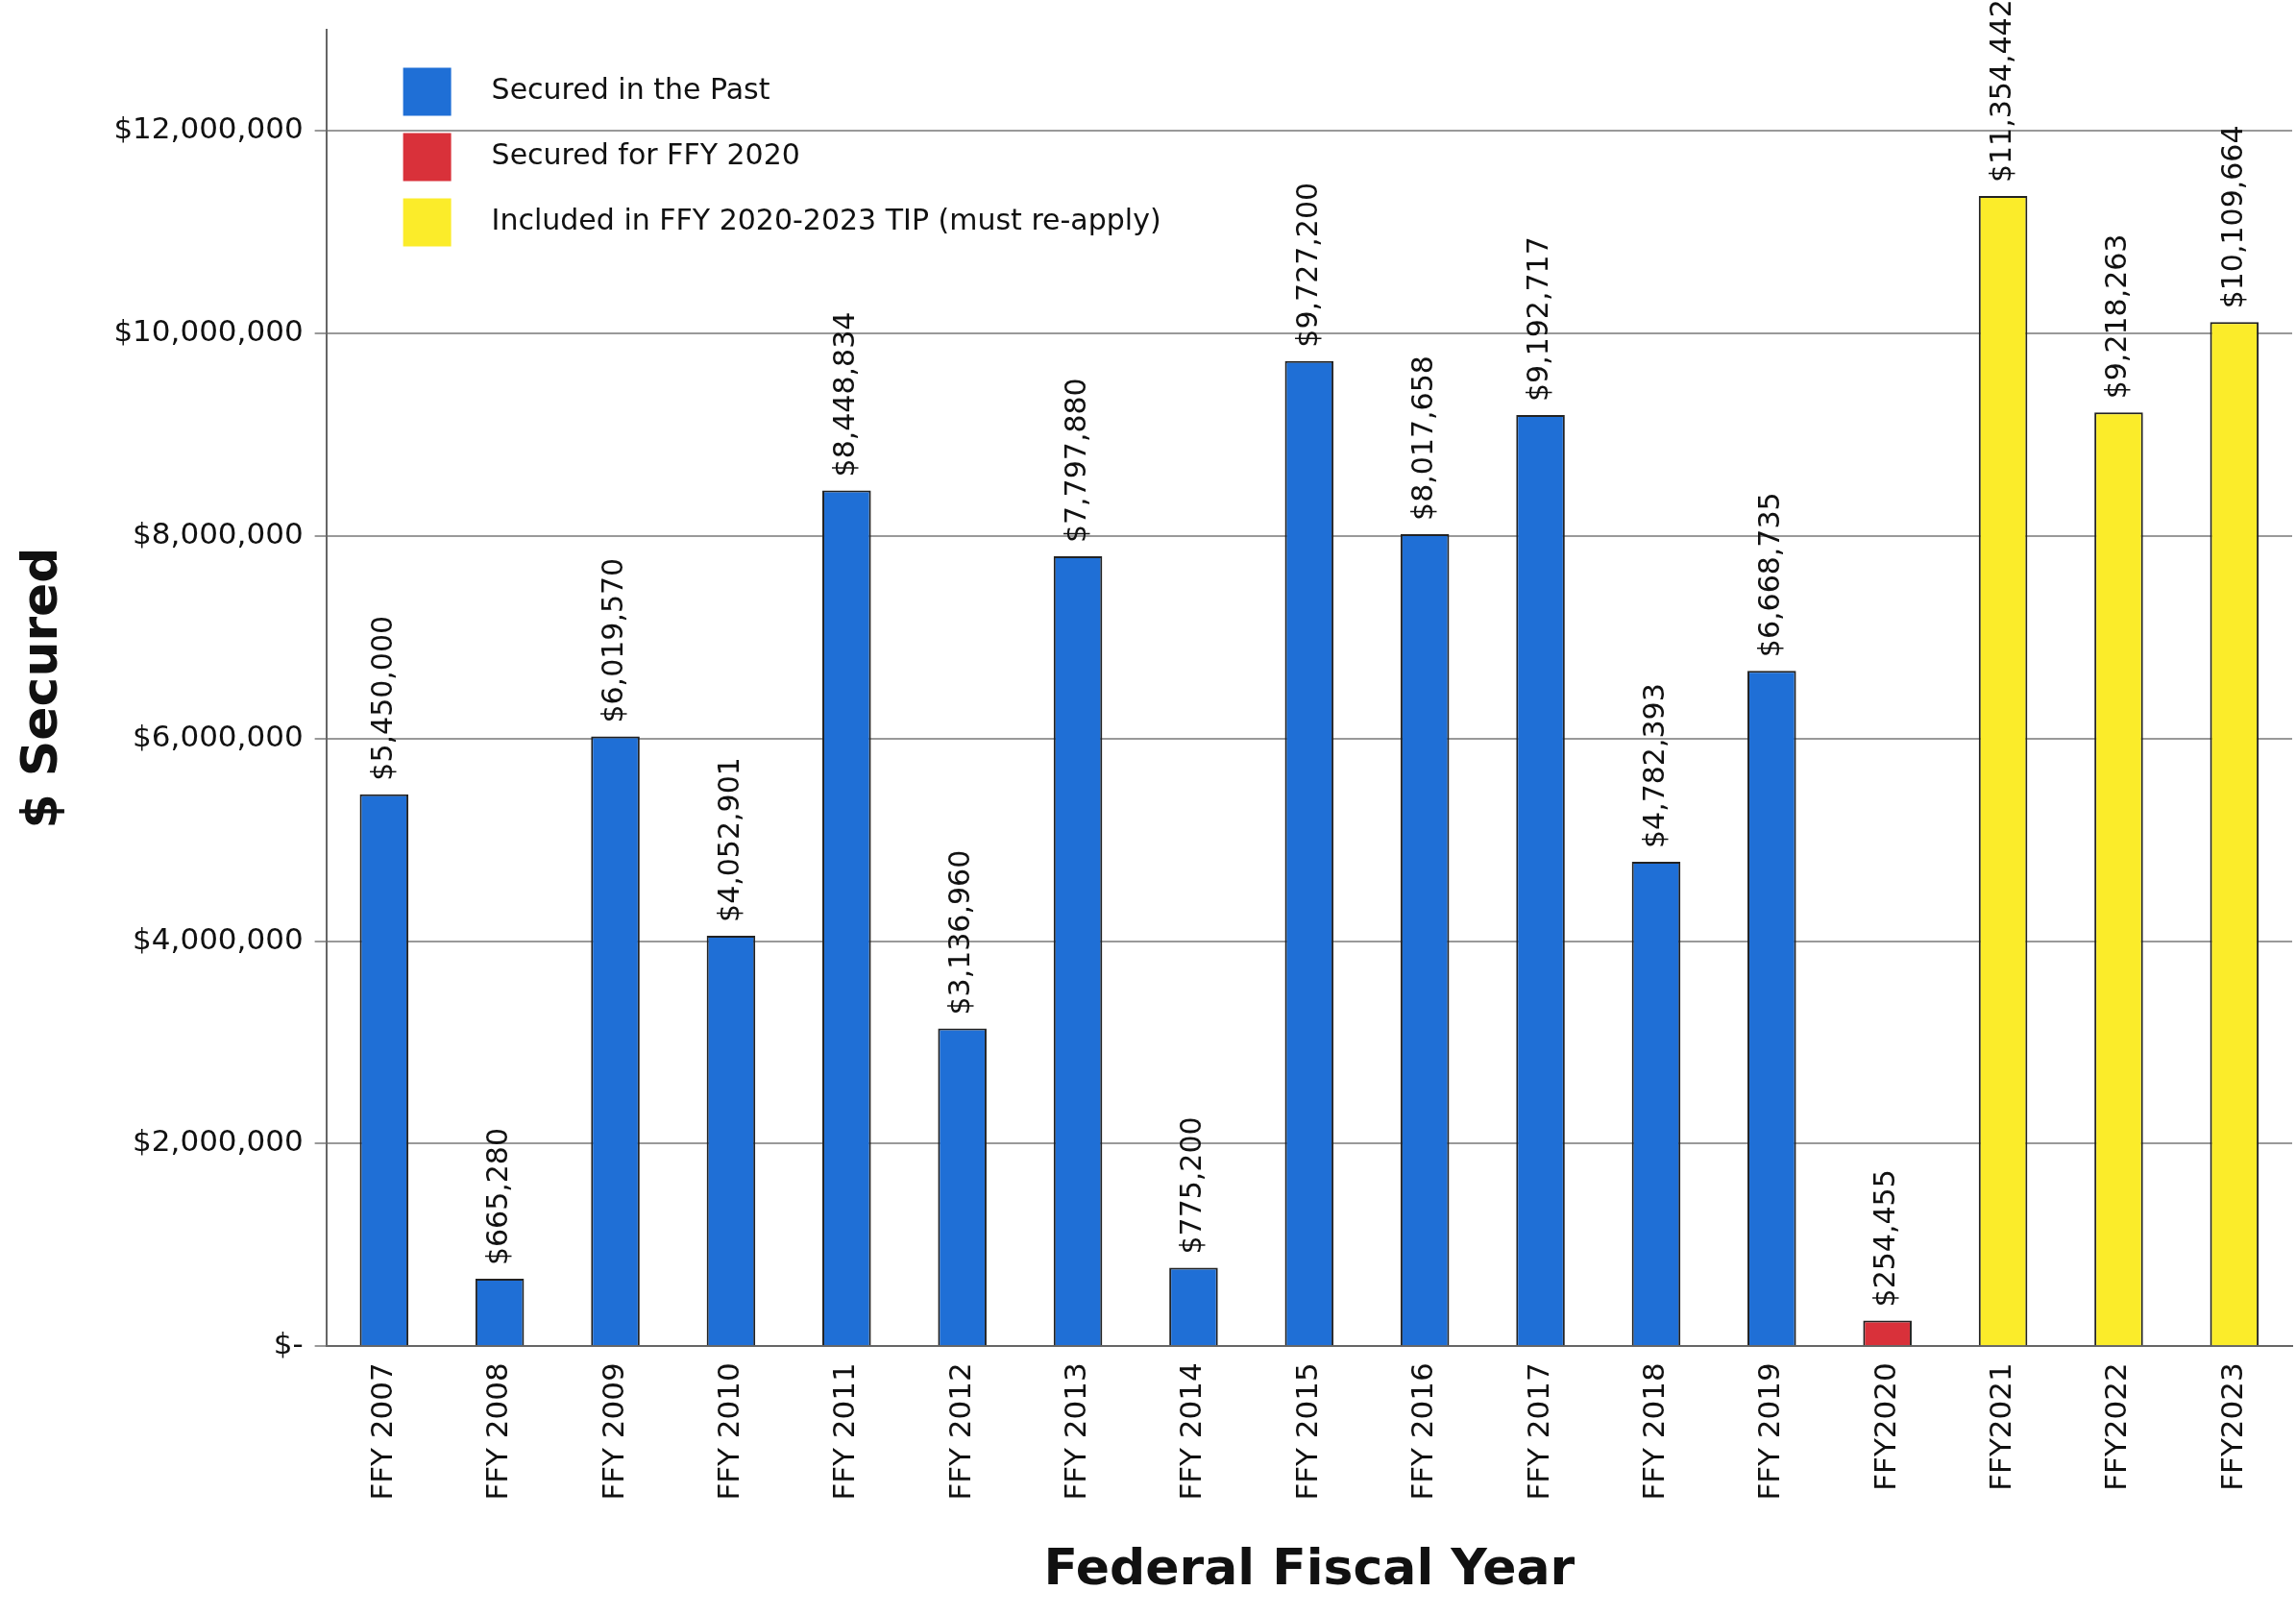 The height and width of the screenshot is (1615, 2296). I want to click on data-label: $4,052,901, so click(728, 839).